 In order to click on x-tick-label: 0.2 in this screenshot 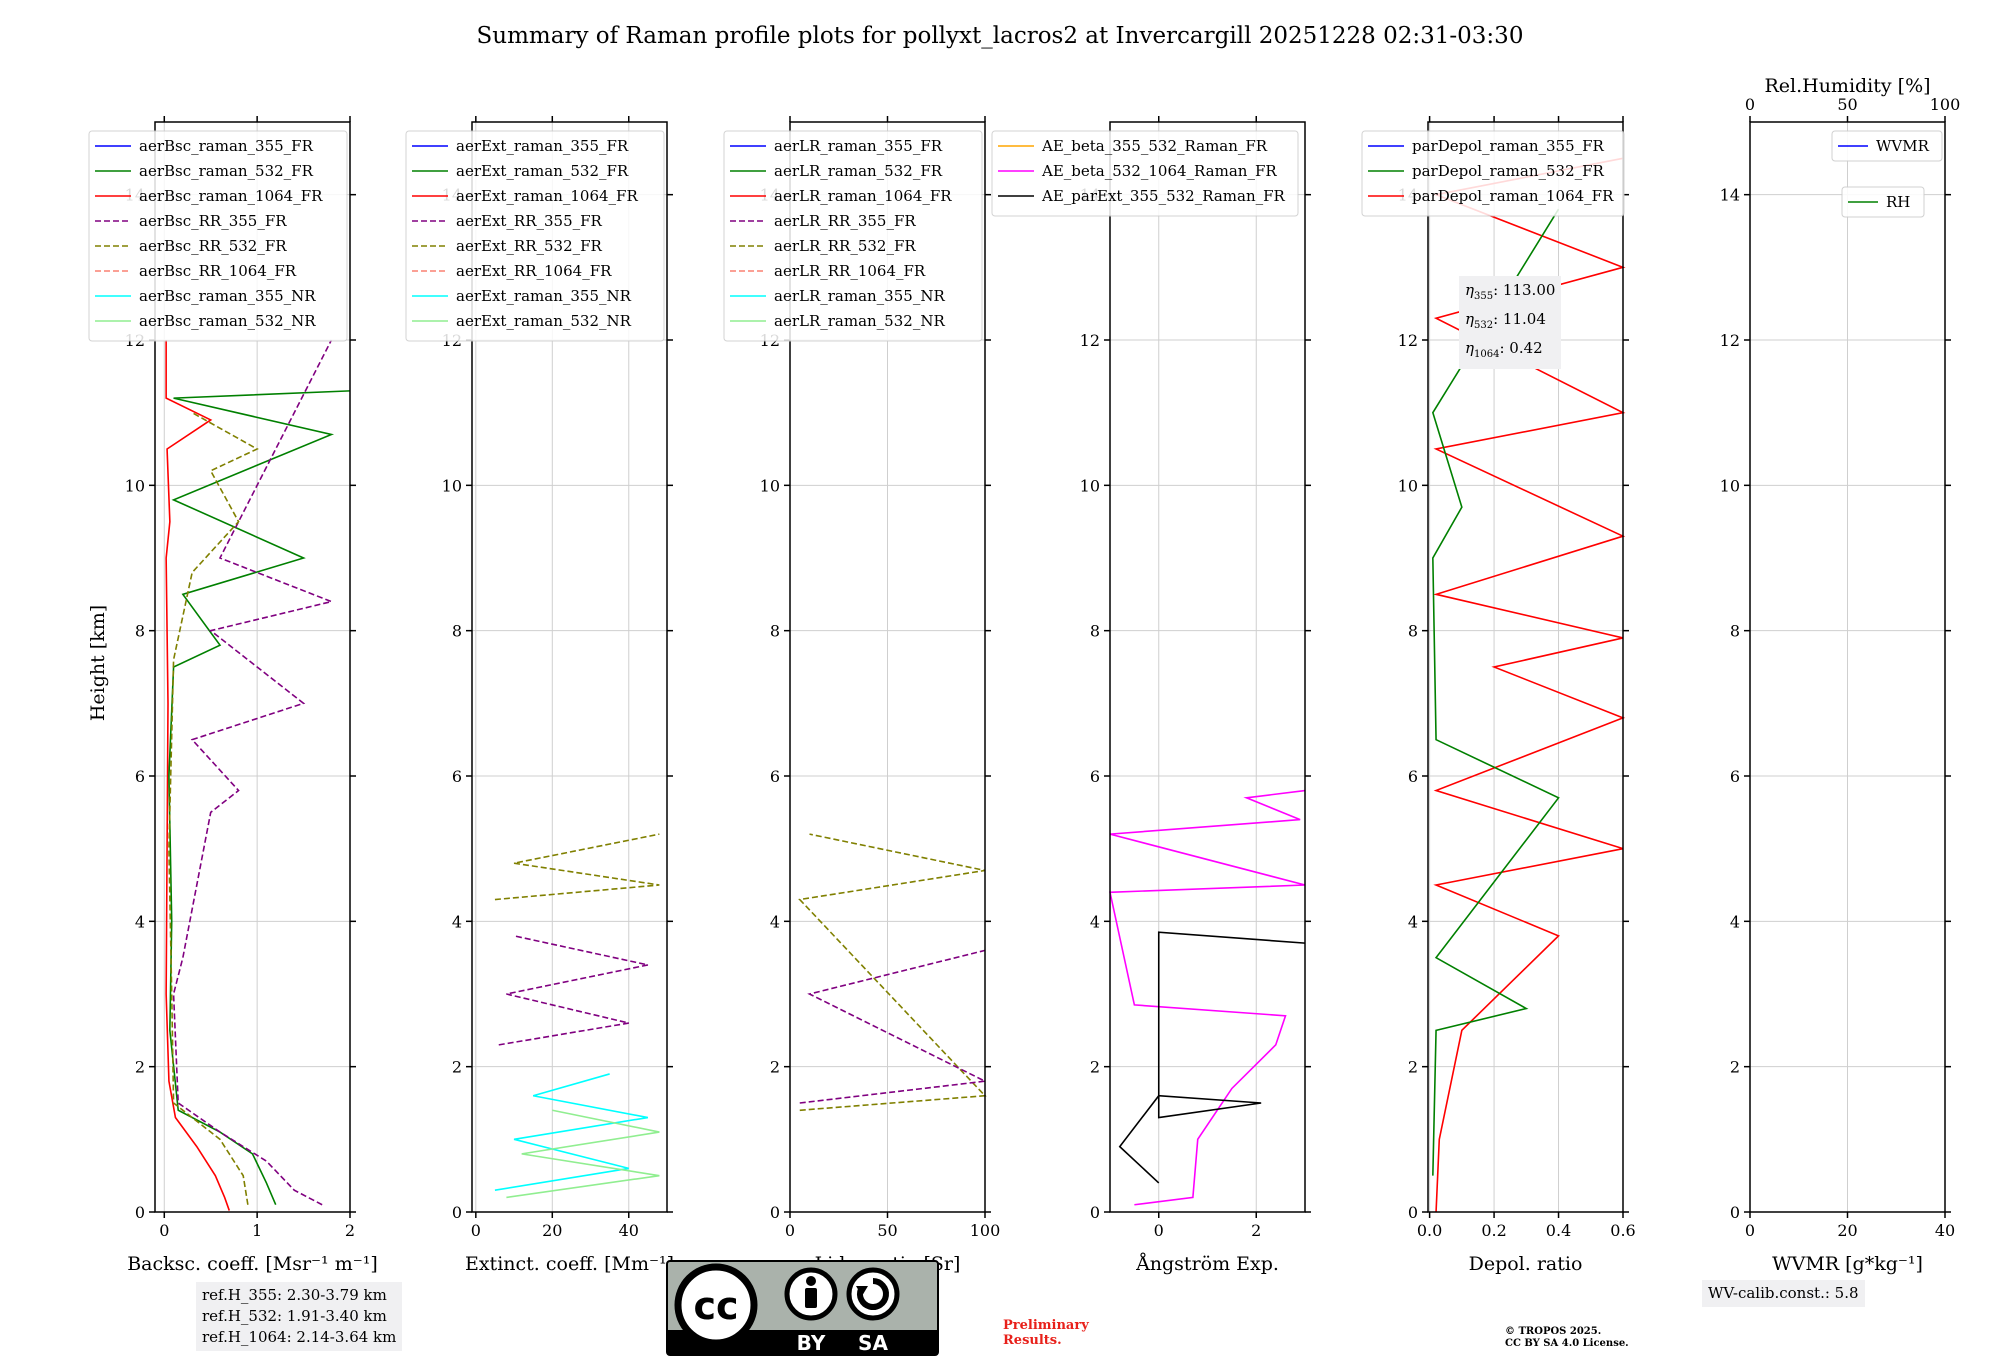, I will do `click(1493, 1230)`.